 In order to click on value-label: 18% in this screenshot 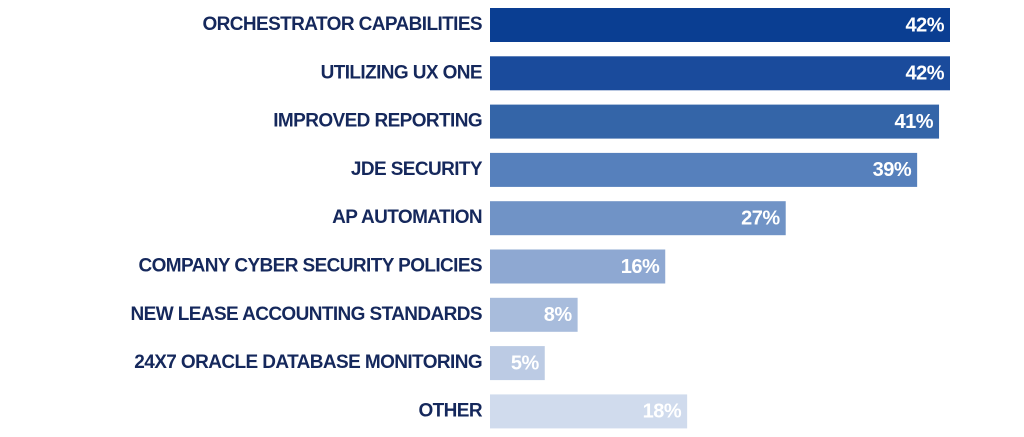, I will do `click(662, 412)`.